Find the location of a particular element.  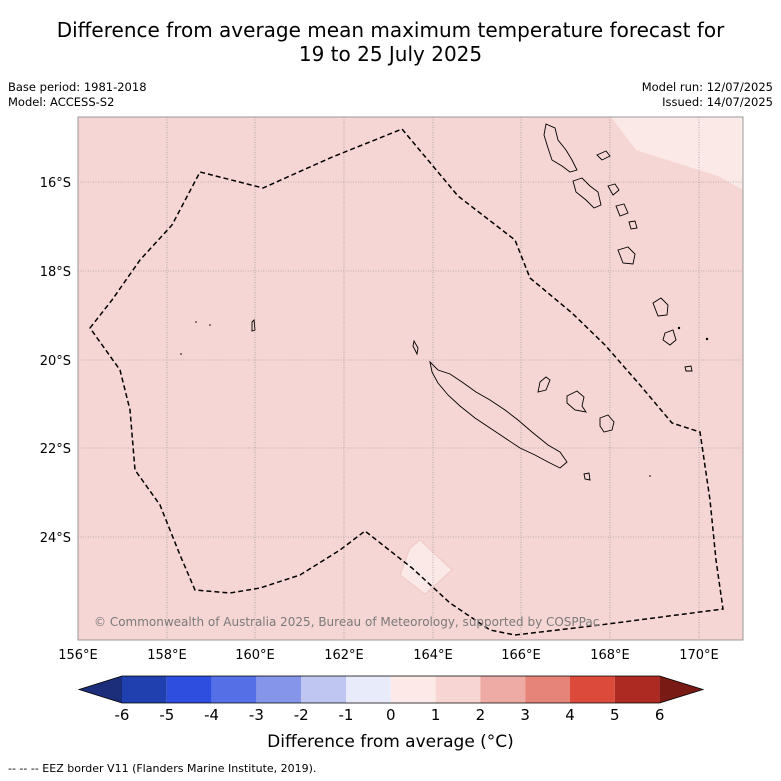

model-run: Model run: 12/07/2025 is located at coordinates (707, 87).